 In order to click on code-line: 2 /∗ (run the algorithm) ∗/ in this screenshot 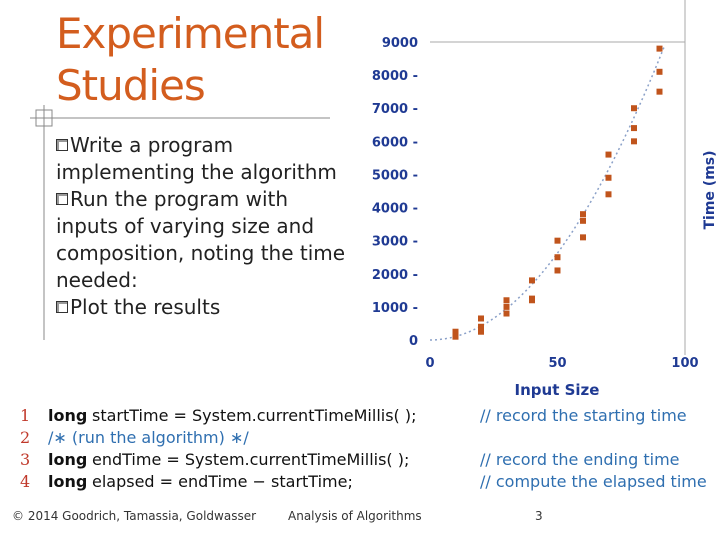, I will do `click(360, 438)`.